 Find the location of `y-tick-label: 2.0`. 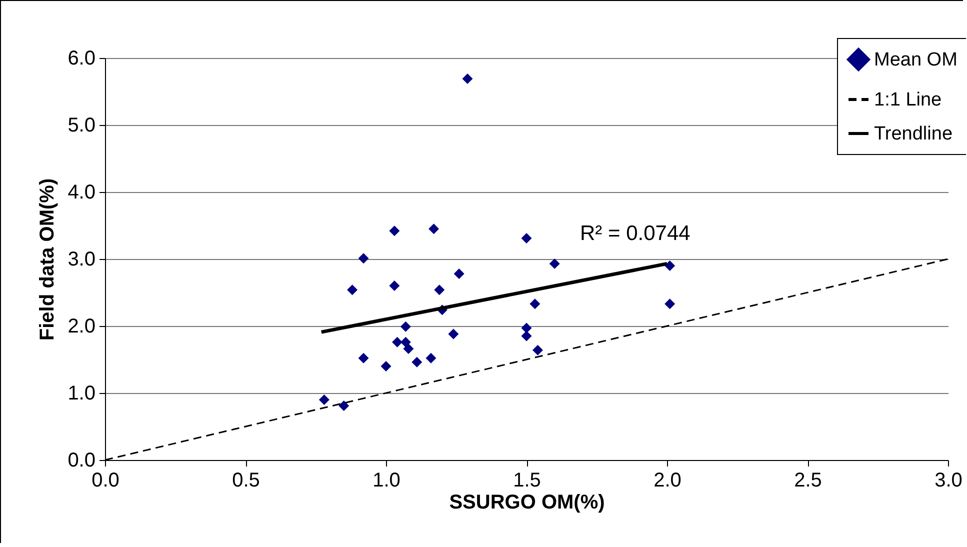

y-tick-label: 2.0 is located at coordinates (82, 327).